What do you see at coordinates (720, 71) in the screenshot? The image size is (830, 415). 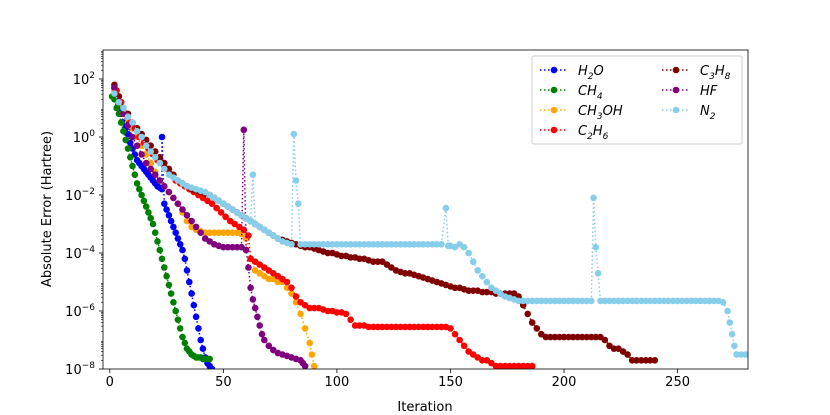 I see `legend-label-part: H` at bounding box center [720, 71].